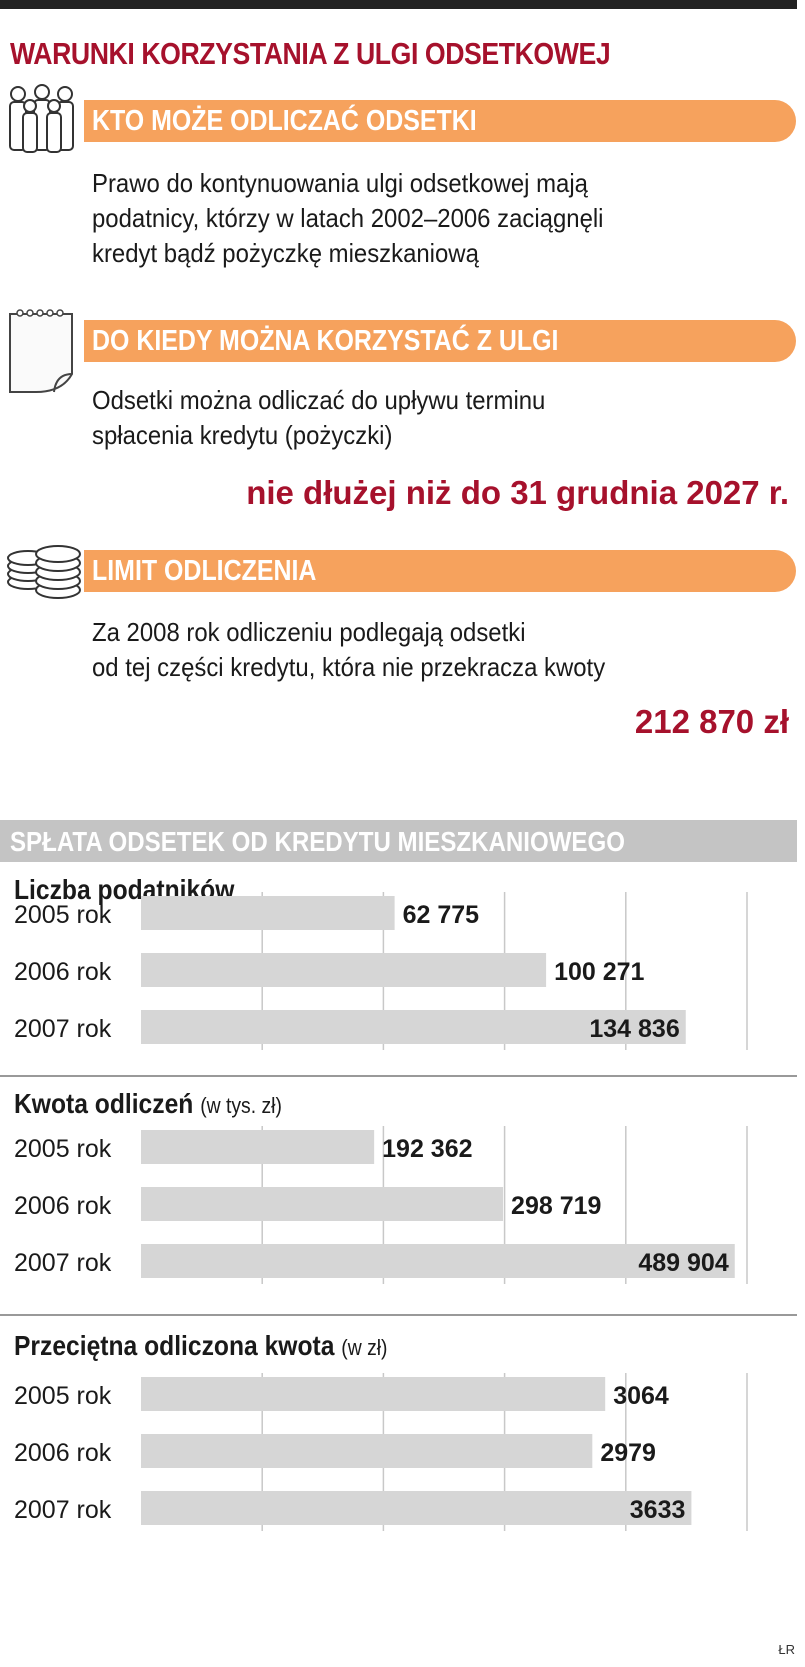 The height and width of the screenshot is (1667, 805). Describe the element at coordinates (628, 1453) in the screenshot. I see `value-label: 2979` at that location.